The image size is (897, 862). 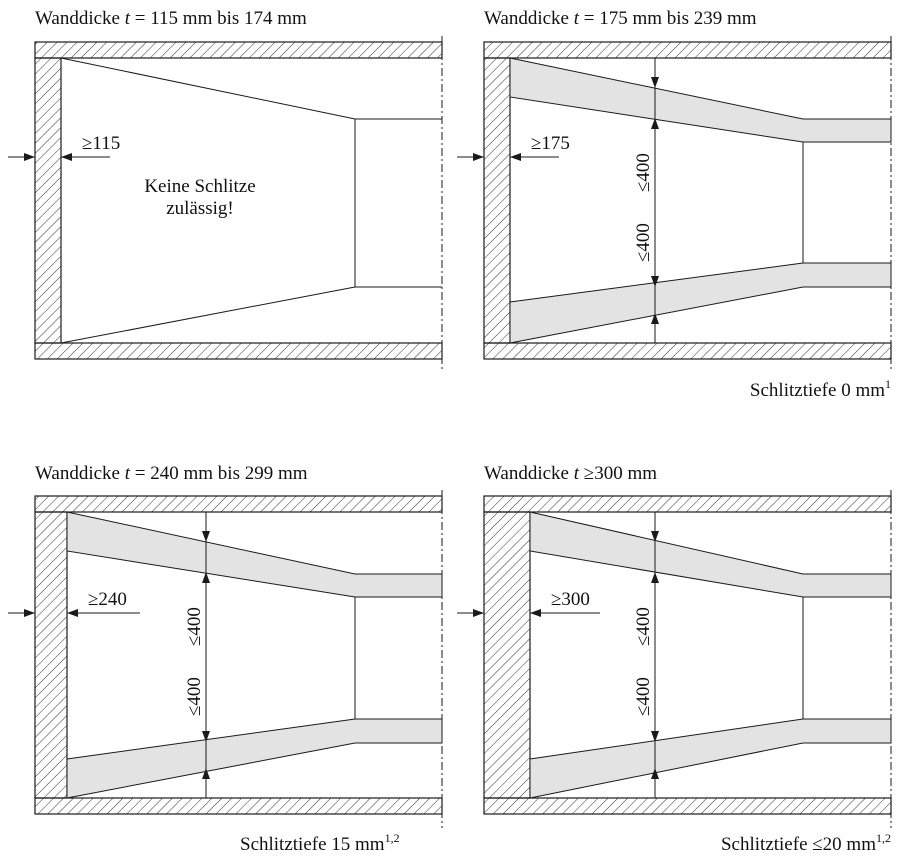 I want to click on panel-4-title: Wanddicke t ≥300 mm, so click(x=571, y=473).